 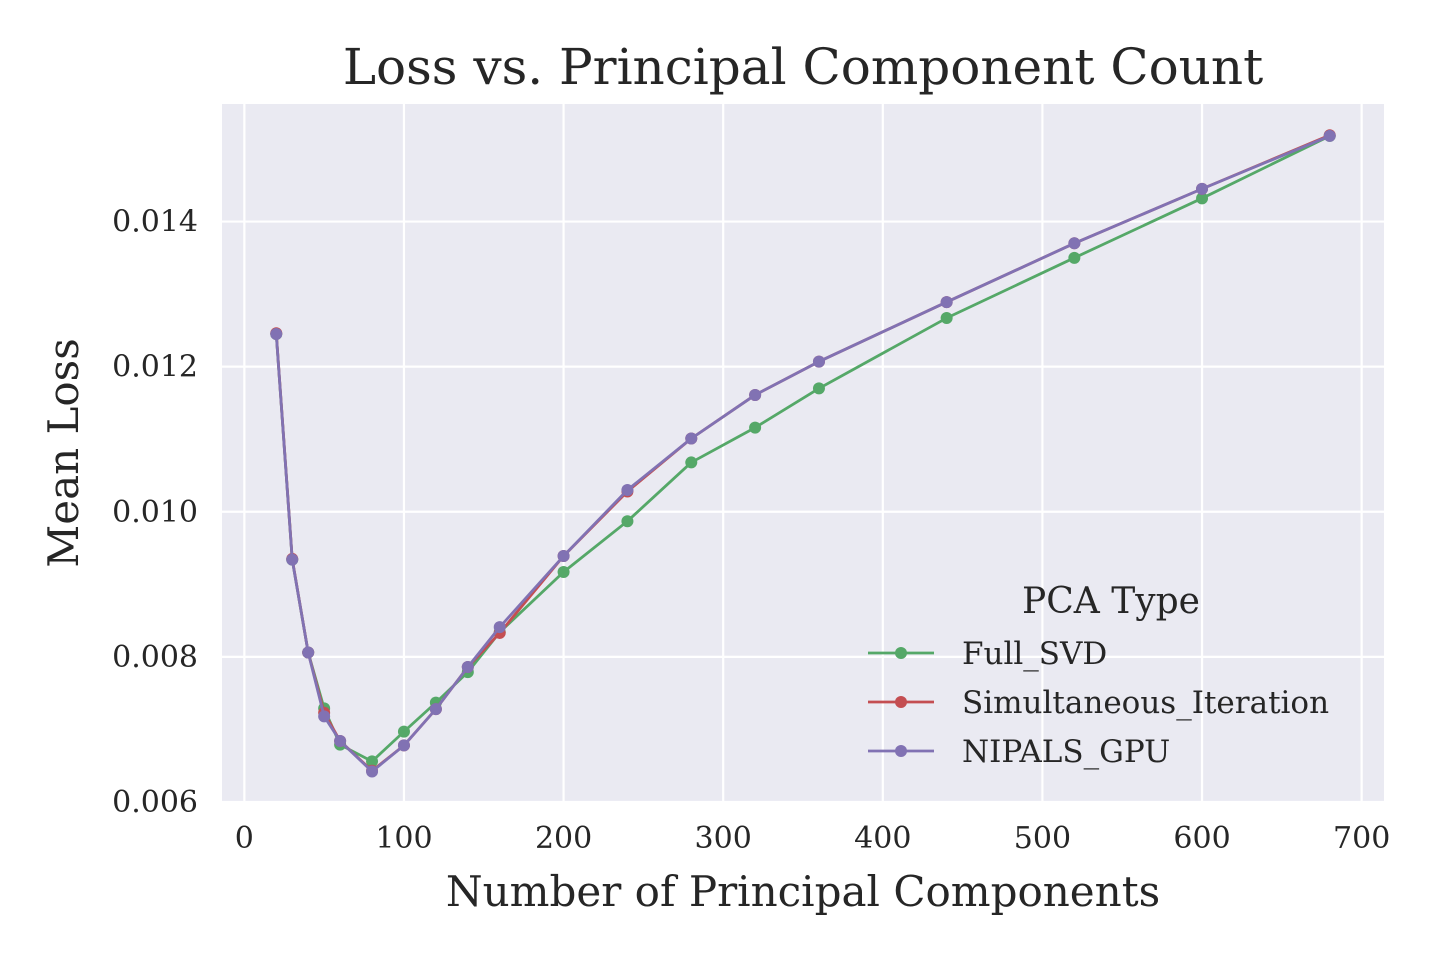 I want to click on chart-title: Loss vs. Principal Component Count, so click(x=803, y=67).